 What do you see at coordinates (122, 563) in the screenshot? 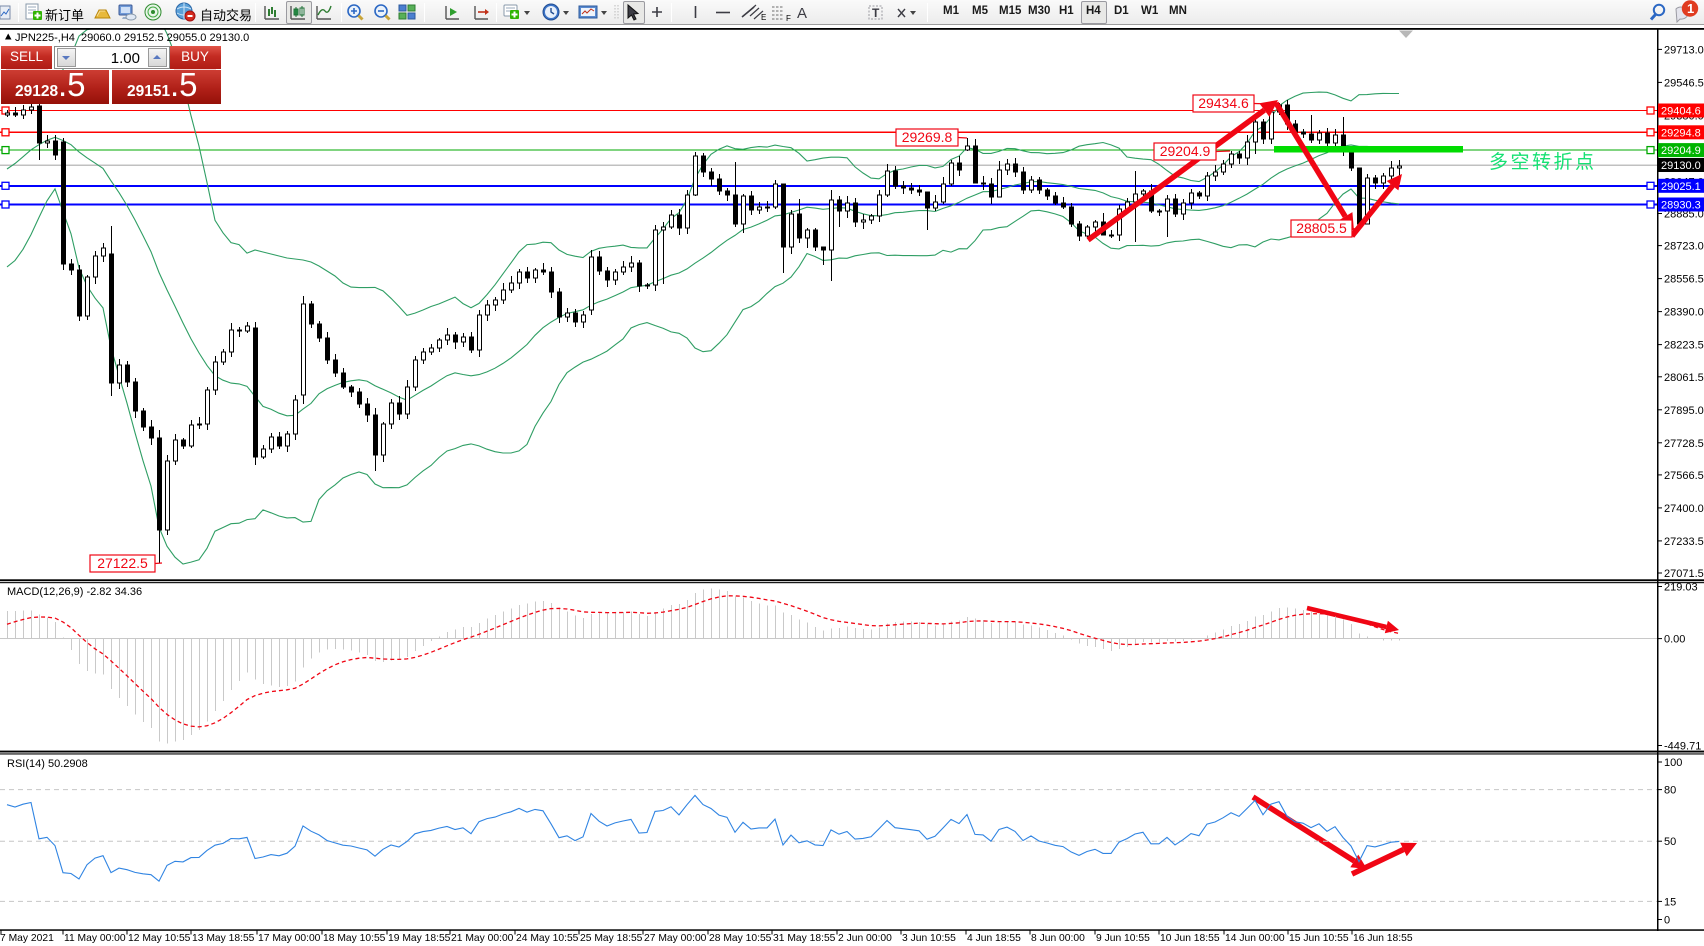
I see `svg-text: 27122.5` at bounding box center [122, 563].